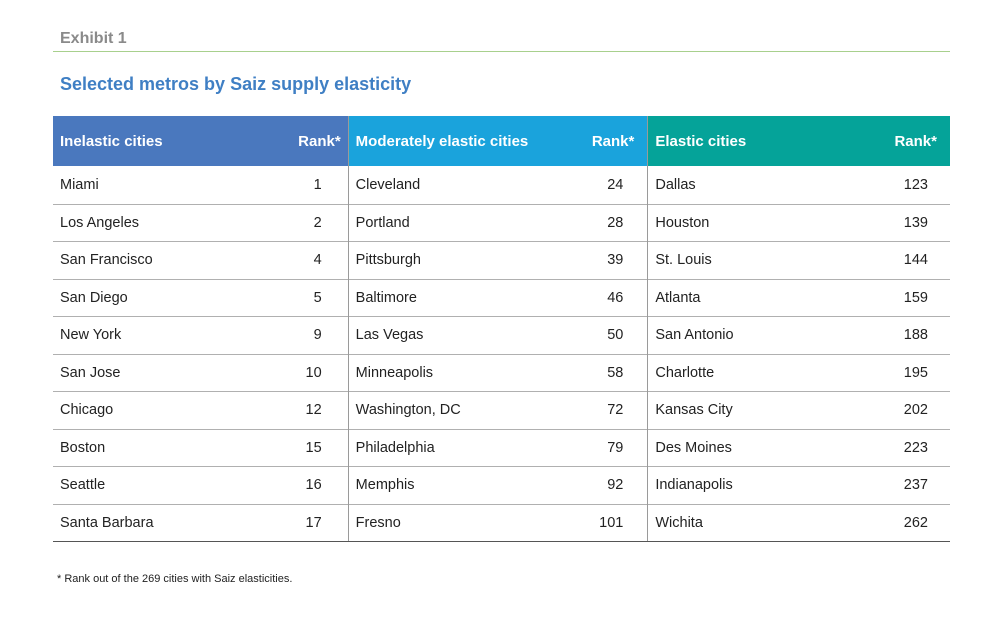 The image size is (1001, 636). I want to click on city-rank: 15, so click(313, 447).